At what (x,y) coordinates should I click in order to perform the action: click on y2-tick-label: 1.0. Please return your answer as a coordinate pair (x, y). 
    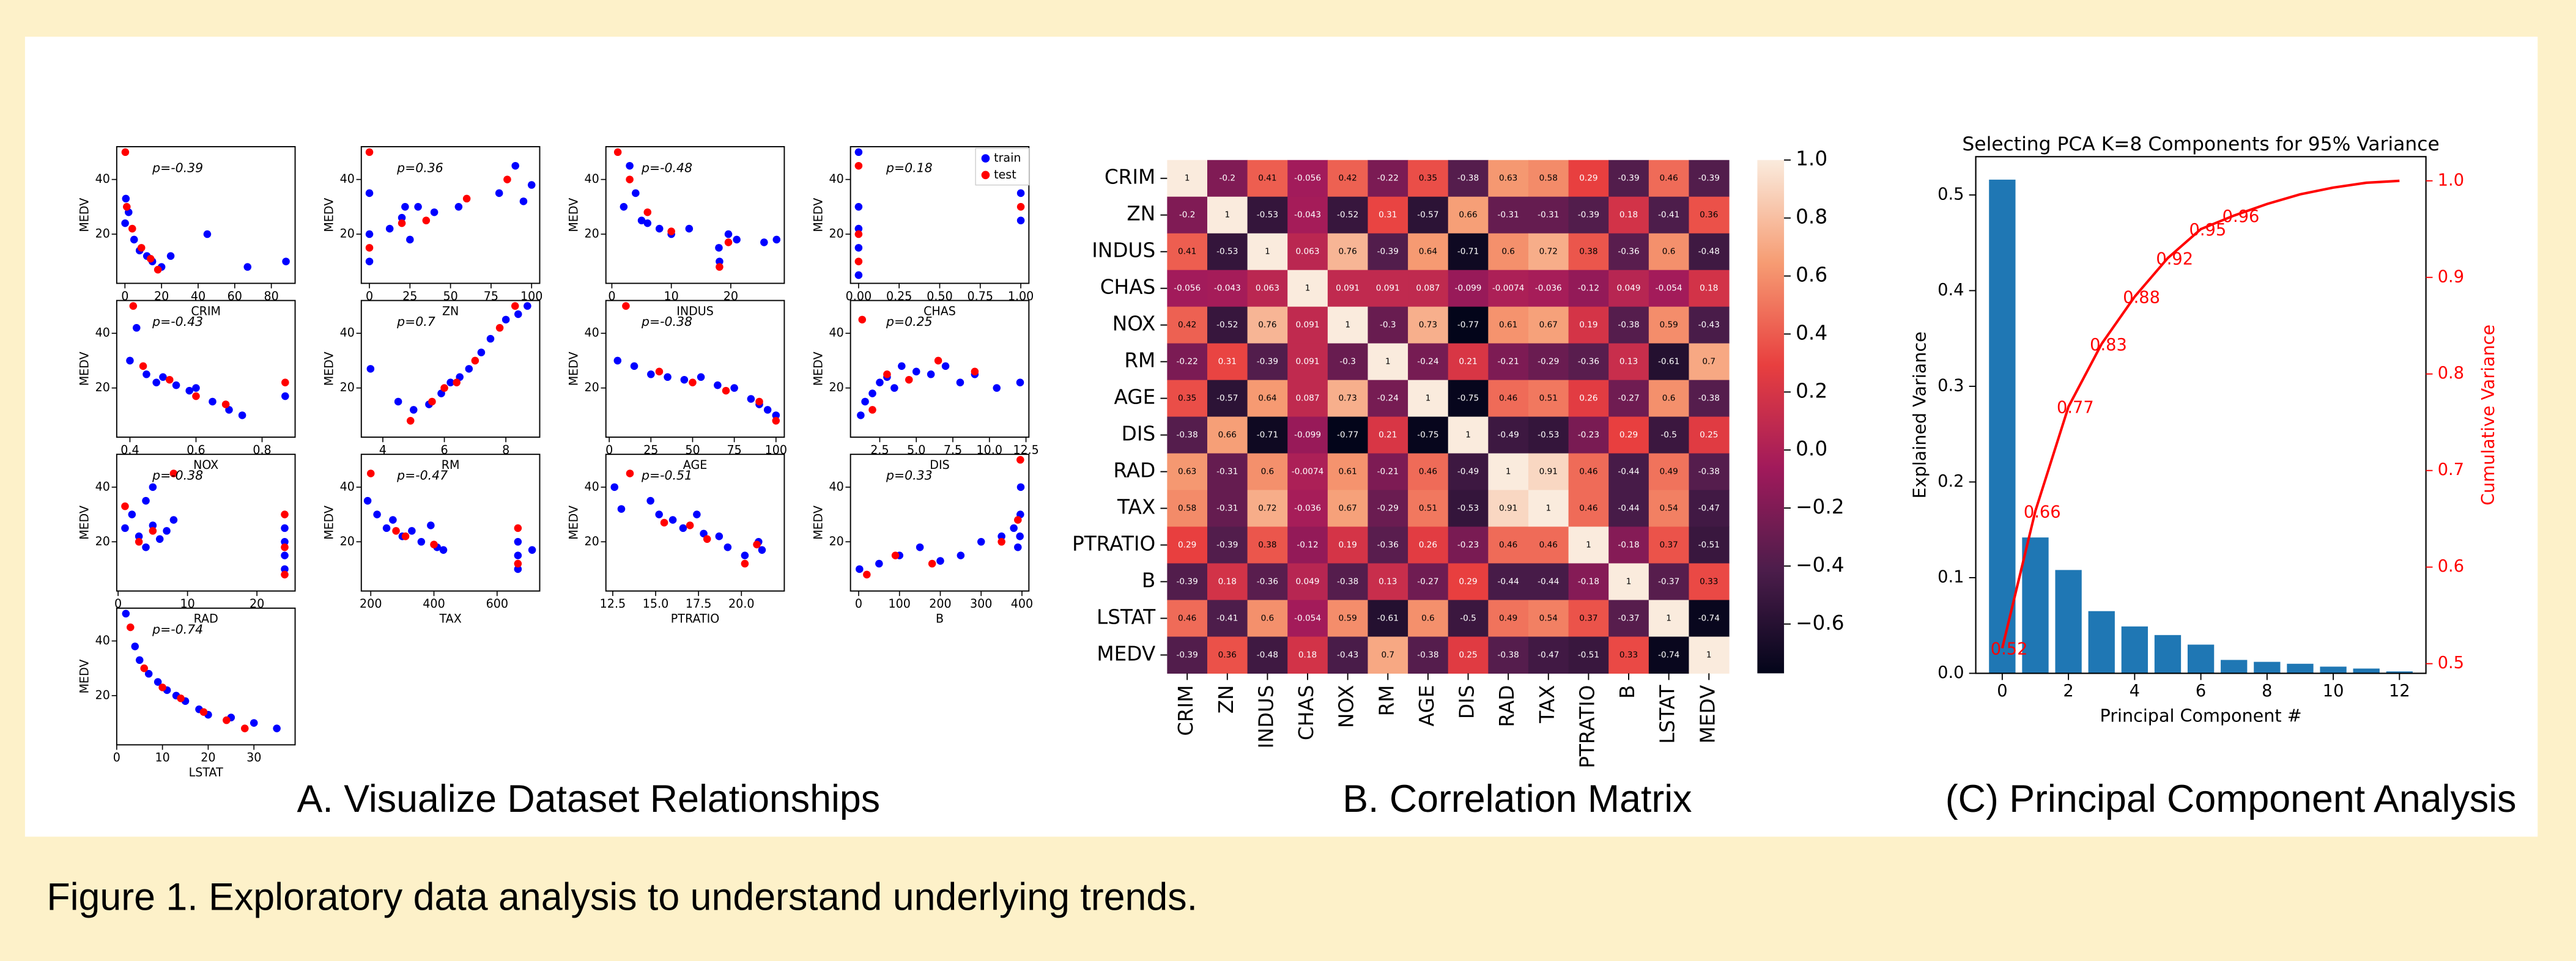
    Looking at the image, I should click on (2451, 181).